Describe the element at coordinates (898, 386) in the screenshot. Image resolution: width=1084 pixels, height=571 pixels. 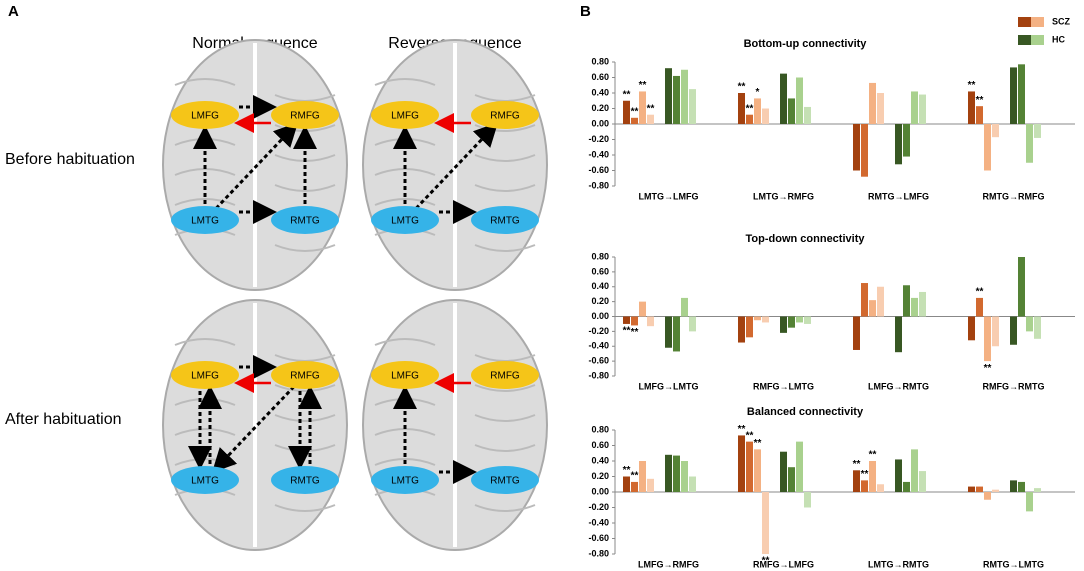
I see `x-tick-label: LMFG→RMTG` at that location.